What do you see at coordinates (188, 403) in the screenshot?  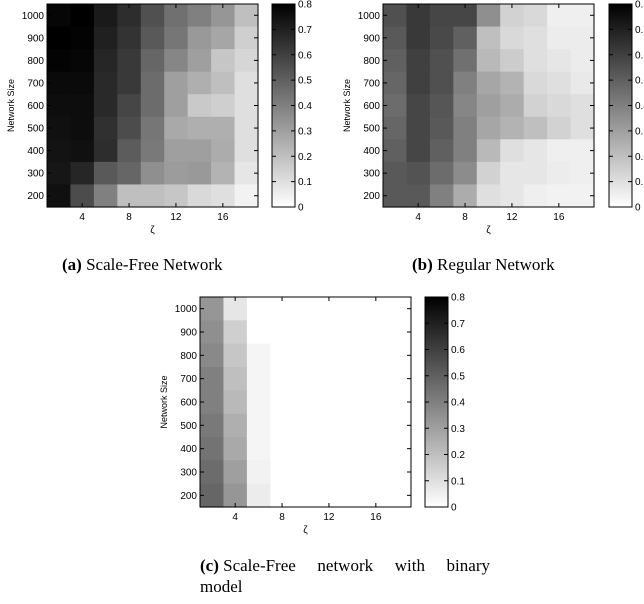 I see `y-tick-label: 600` at bounding box center [188, 403].